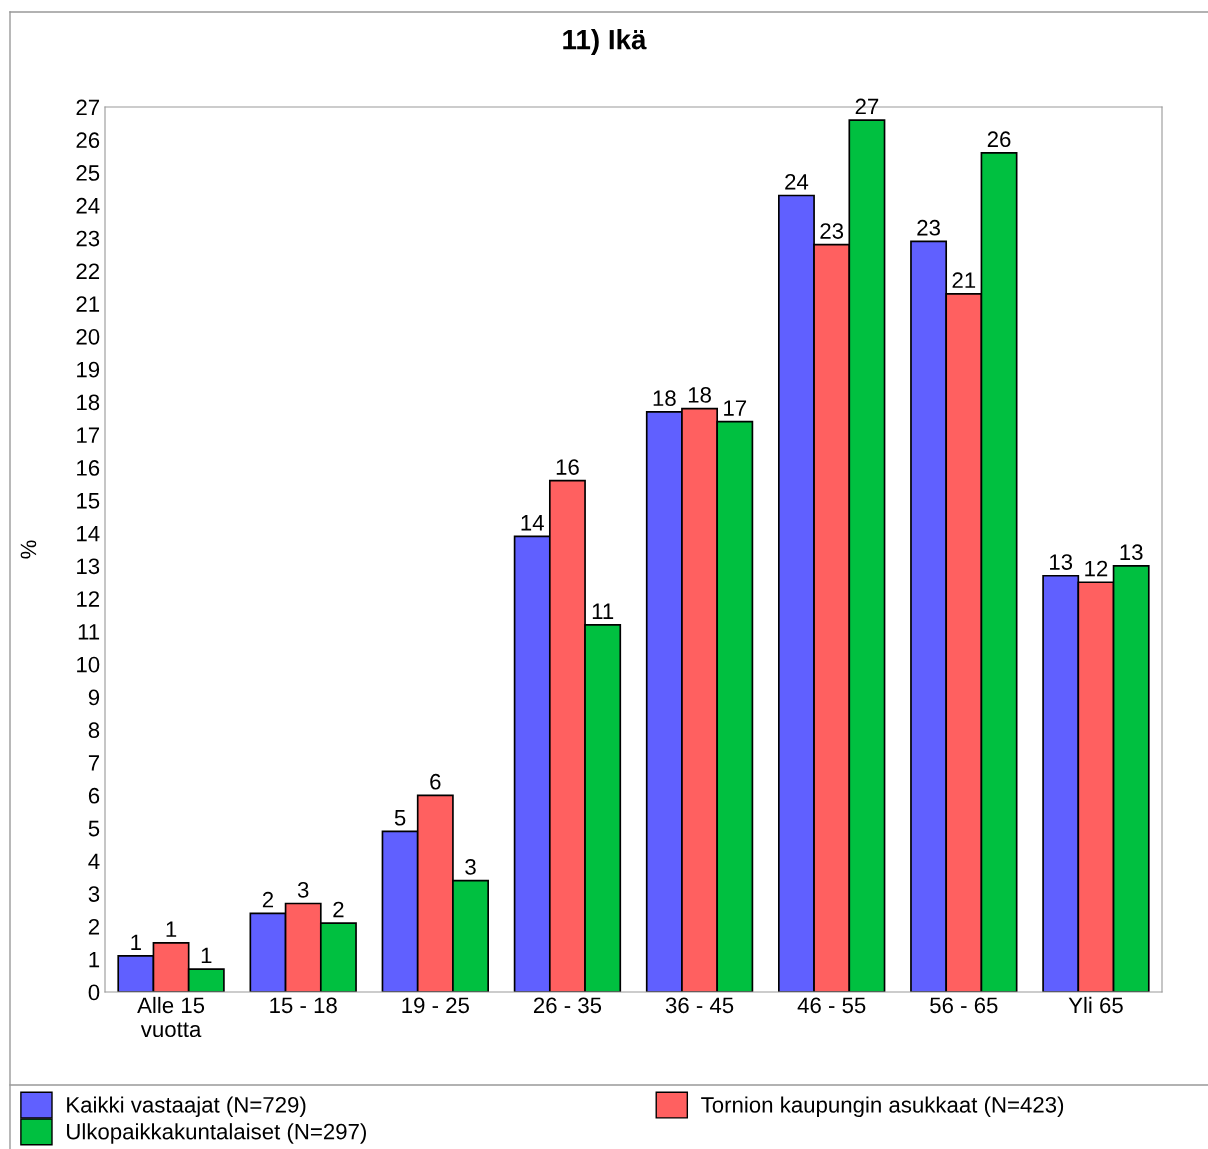 This screenshot has width=1208, height=1149. I want to click on y-tick-label: 23, so click(88, 238).